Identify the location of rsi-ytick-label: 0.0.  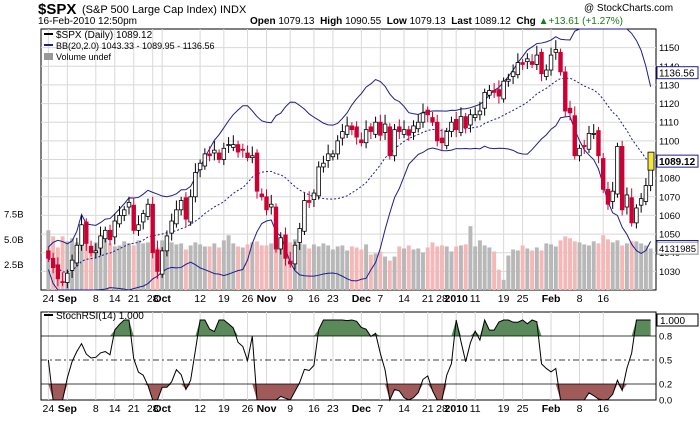
(665, 401).